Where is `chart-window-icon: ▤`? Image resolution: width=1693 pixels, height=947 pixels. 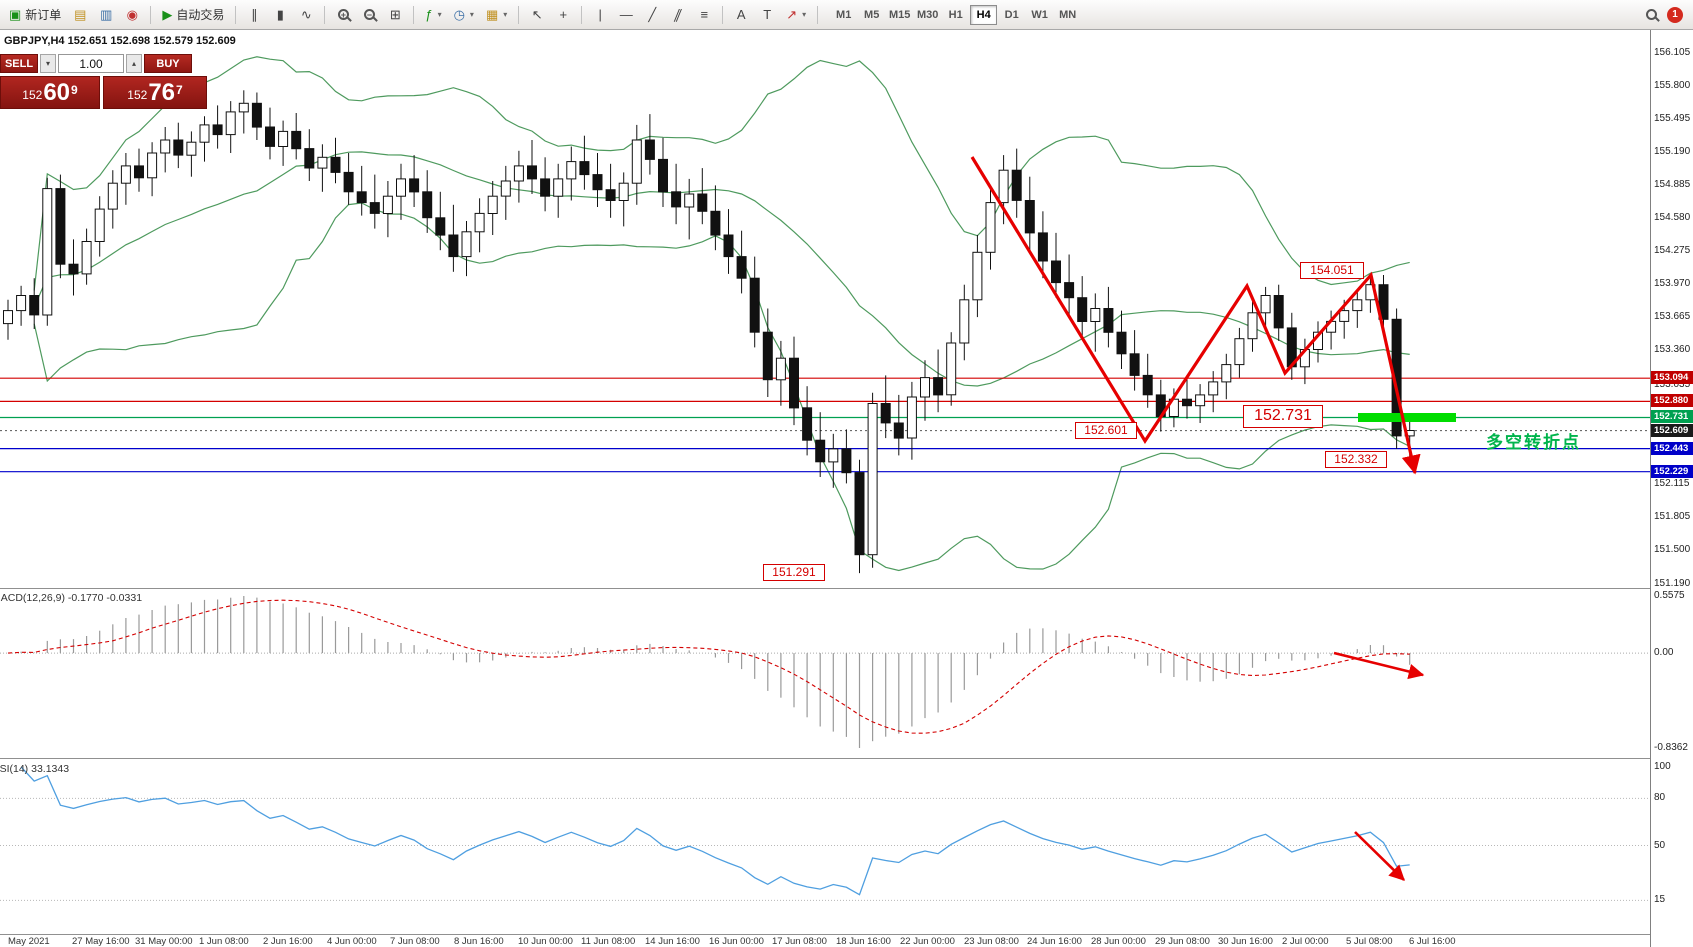
chart-window-icon: ▤ is located at coordinates (80, 14).